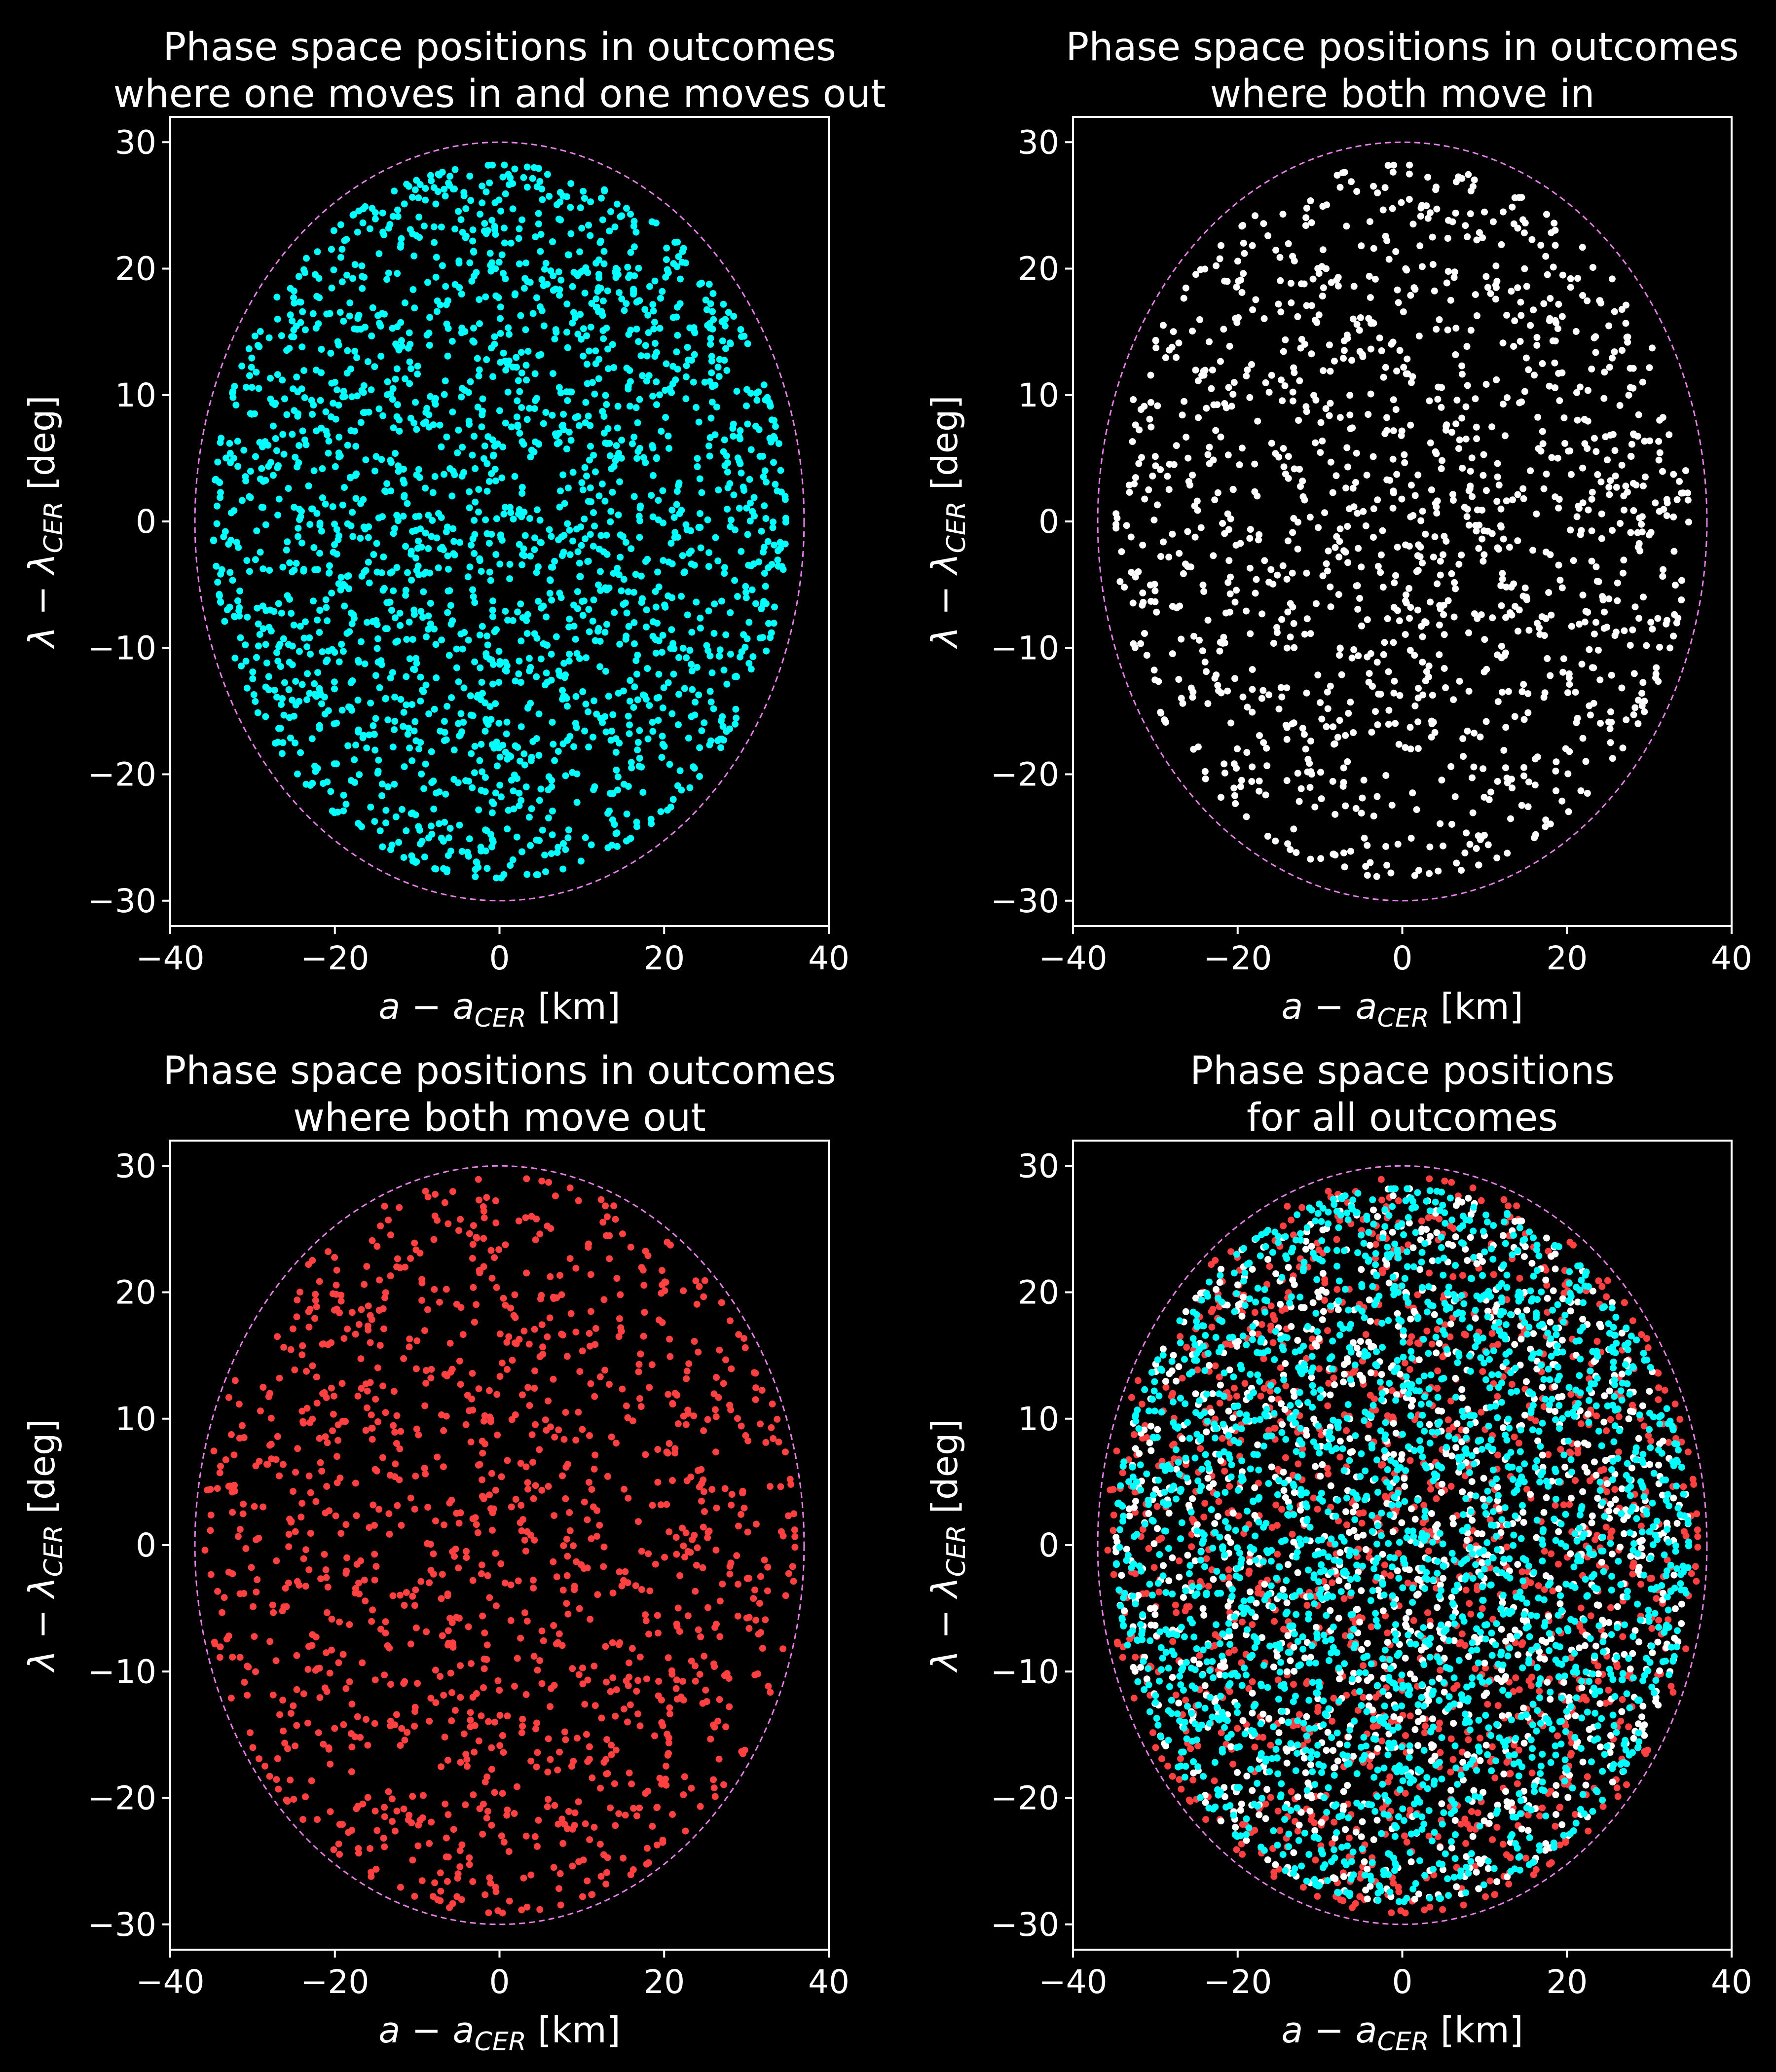 The height and width of the screenshot is (2072, 1776). Describe the element at coordinates (45, 522) in the screenshot. I see `y-axis-label: λ − λCER [deg]` at that location.